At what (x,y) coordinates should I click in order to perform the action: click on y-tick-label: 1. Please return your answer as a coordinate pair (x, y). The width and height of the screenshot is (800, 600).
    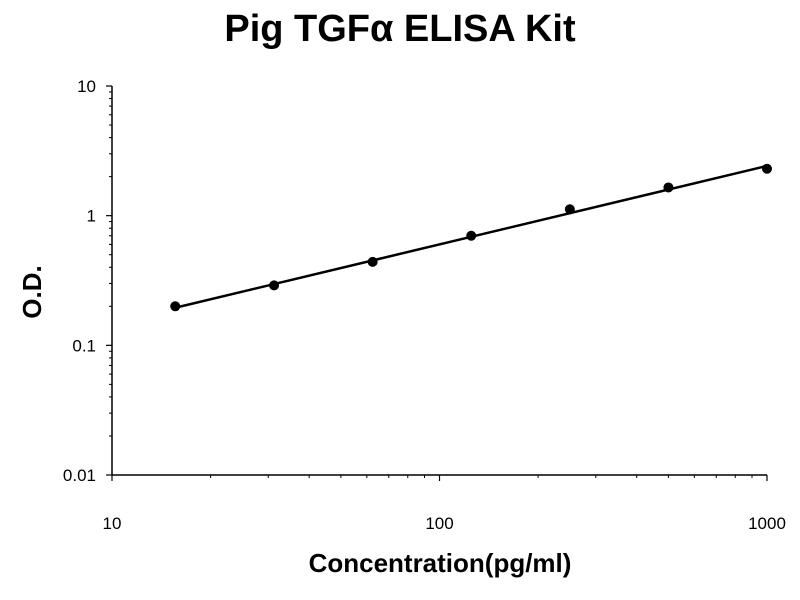
    Looking at the image, I should click on (91, 216).